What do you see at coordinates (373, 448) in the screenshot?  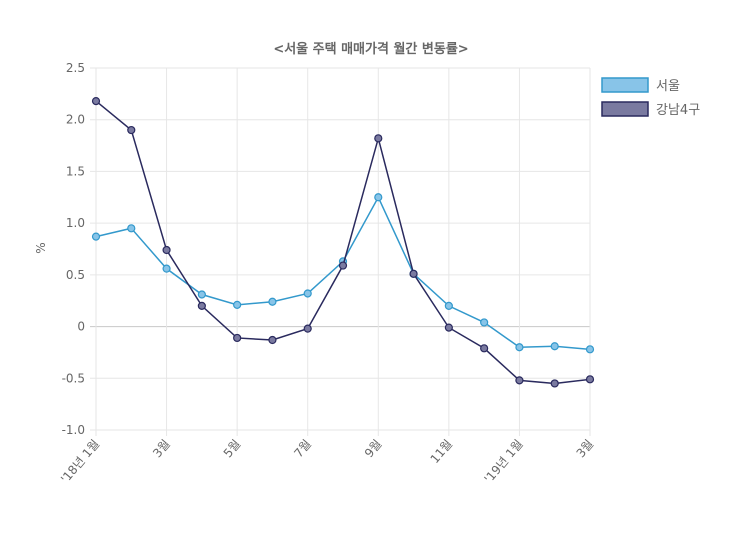 I see `x-tick-label: 9월` at bounding box center [373, 448].